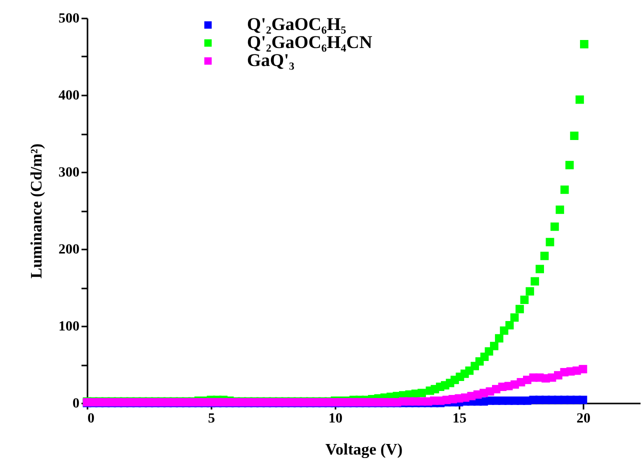 The height and width of the screenshot is (464, 641). I want to click on y-tick-label: 200, so click(69, 250).